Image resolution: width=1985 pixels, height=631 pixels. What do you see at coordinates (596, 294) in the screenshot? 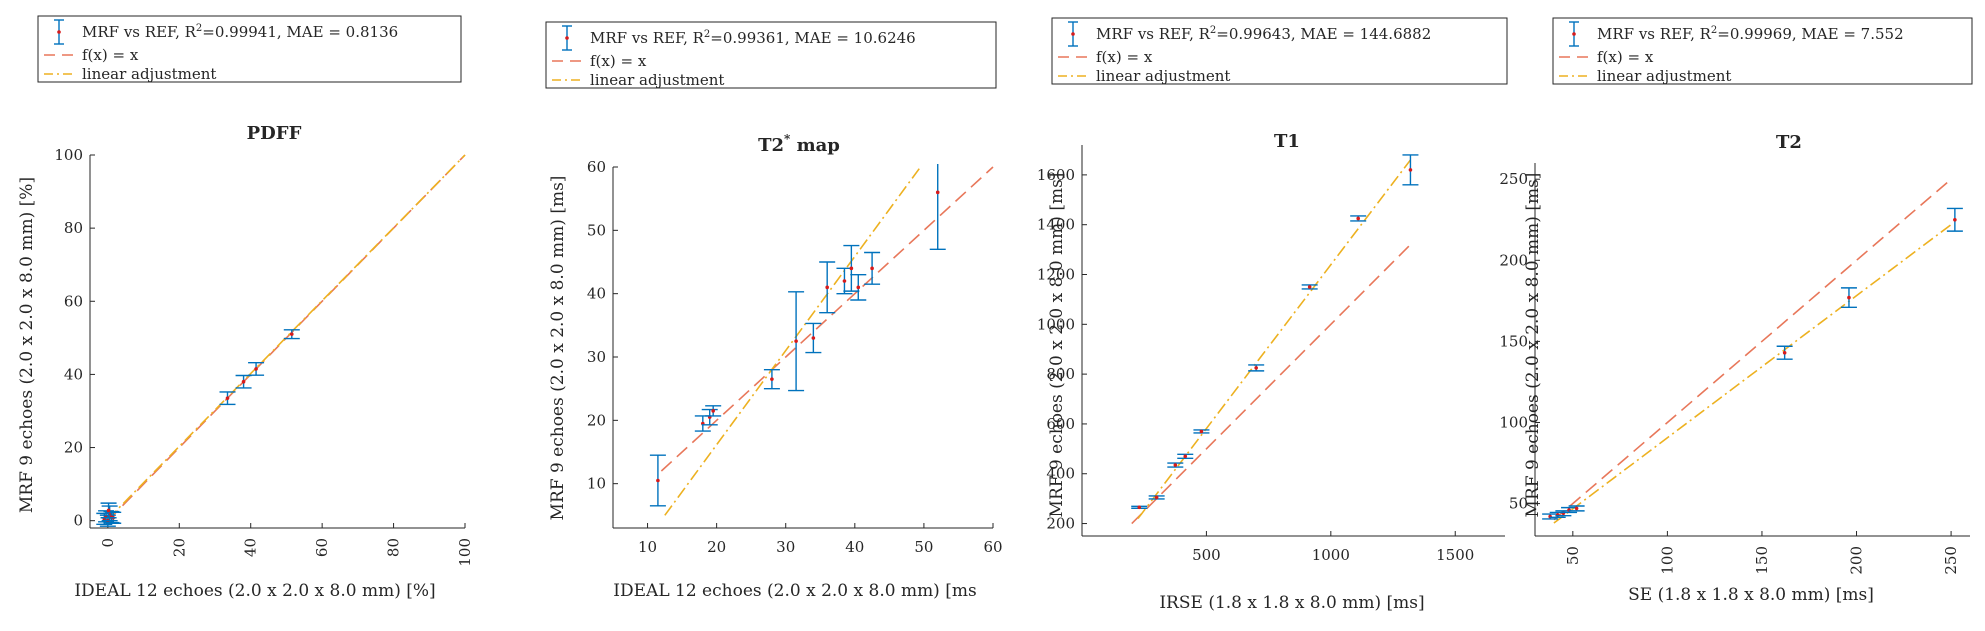
I see `y-tick-label: 40` at bounding box center [596, 294].